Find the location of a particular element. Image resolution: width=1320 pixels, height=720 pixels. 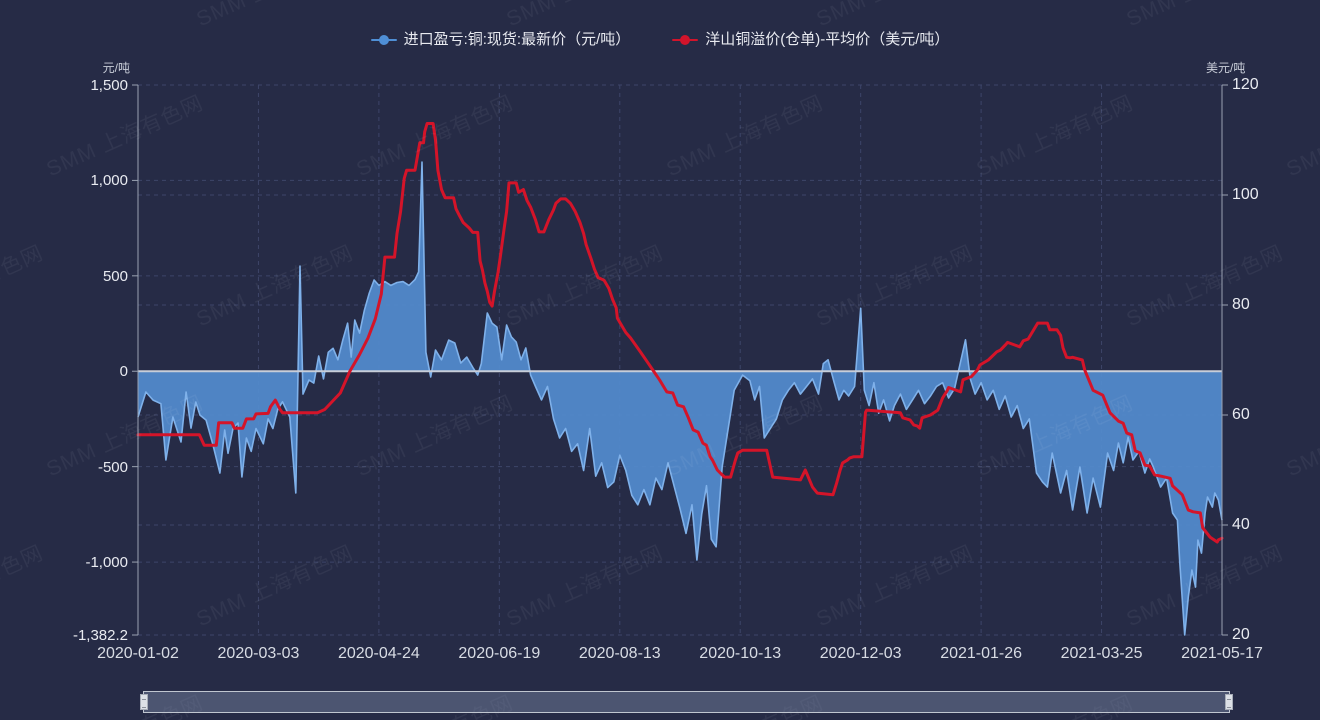

legend: 进口盈亏:铜:现货:最新价（元/吨） 洋山铜溢价(仓单)-平均价（美元/吨） is located at coordinates (660, 40).